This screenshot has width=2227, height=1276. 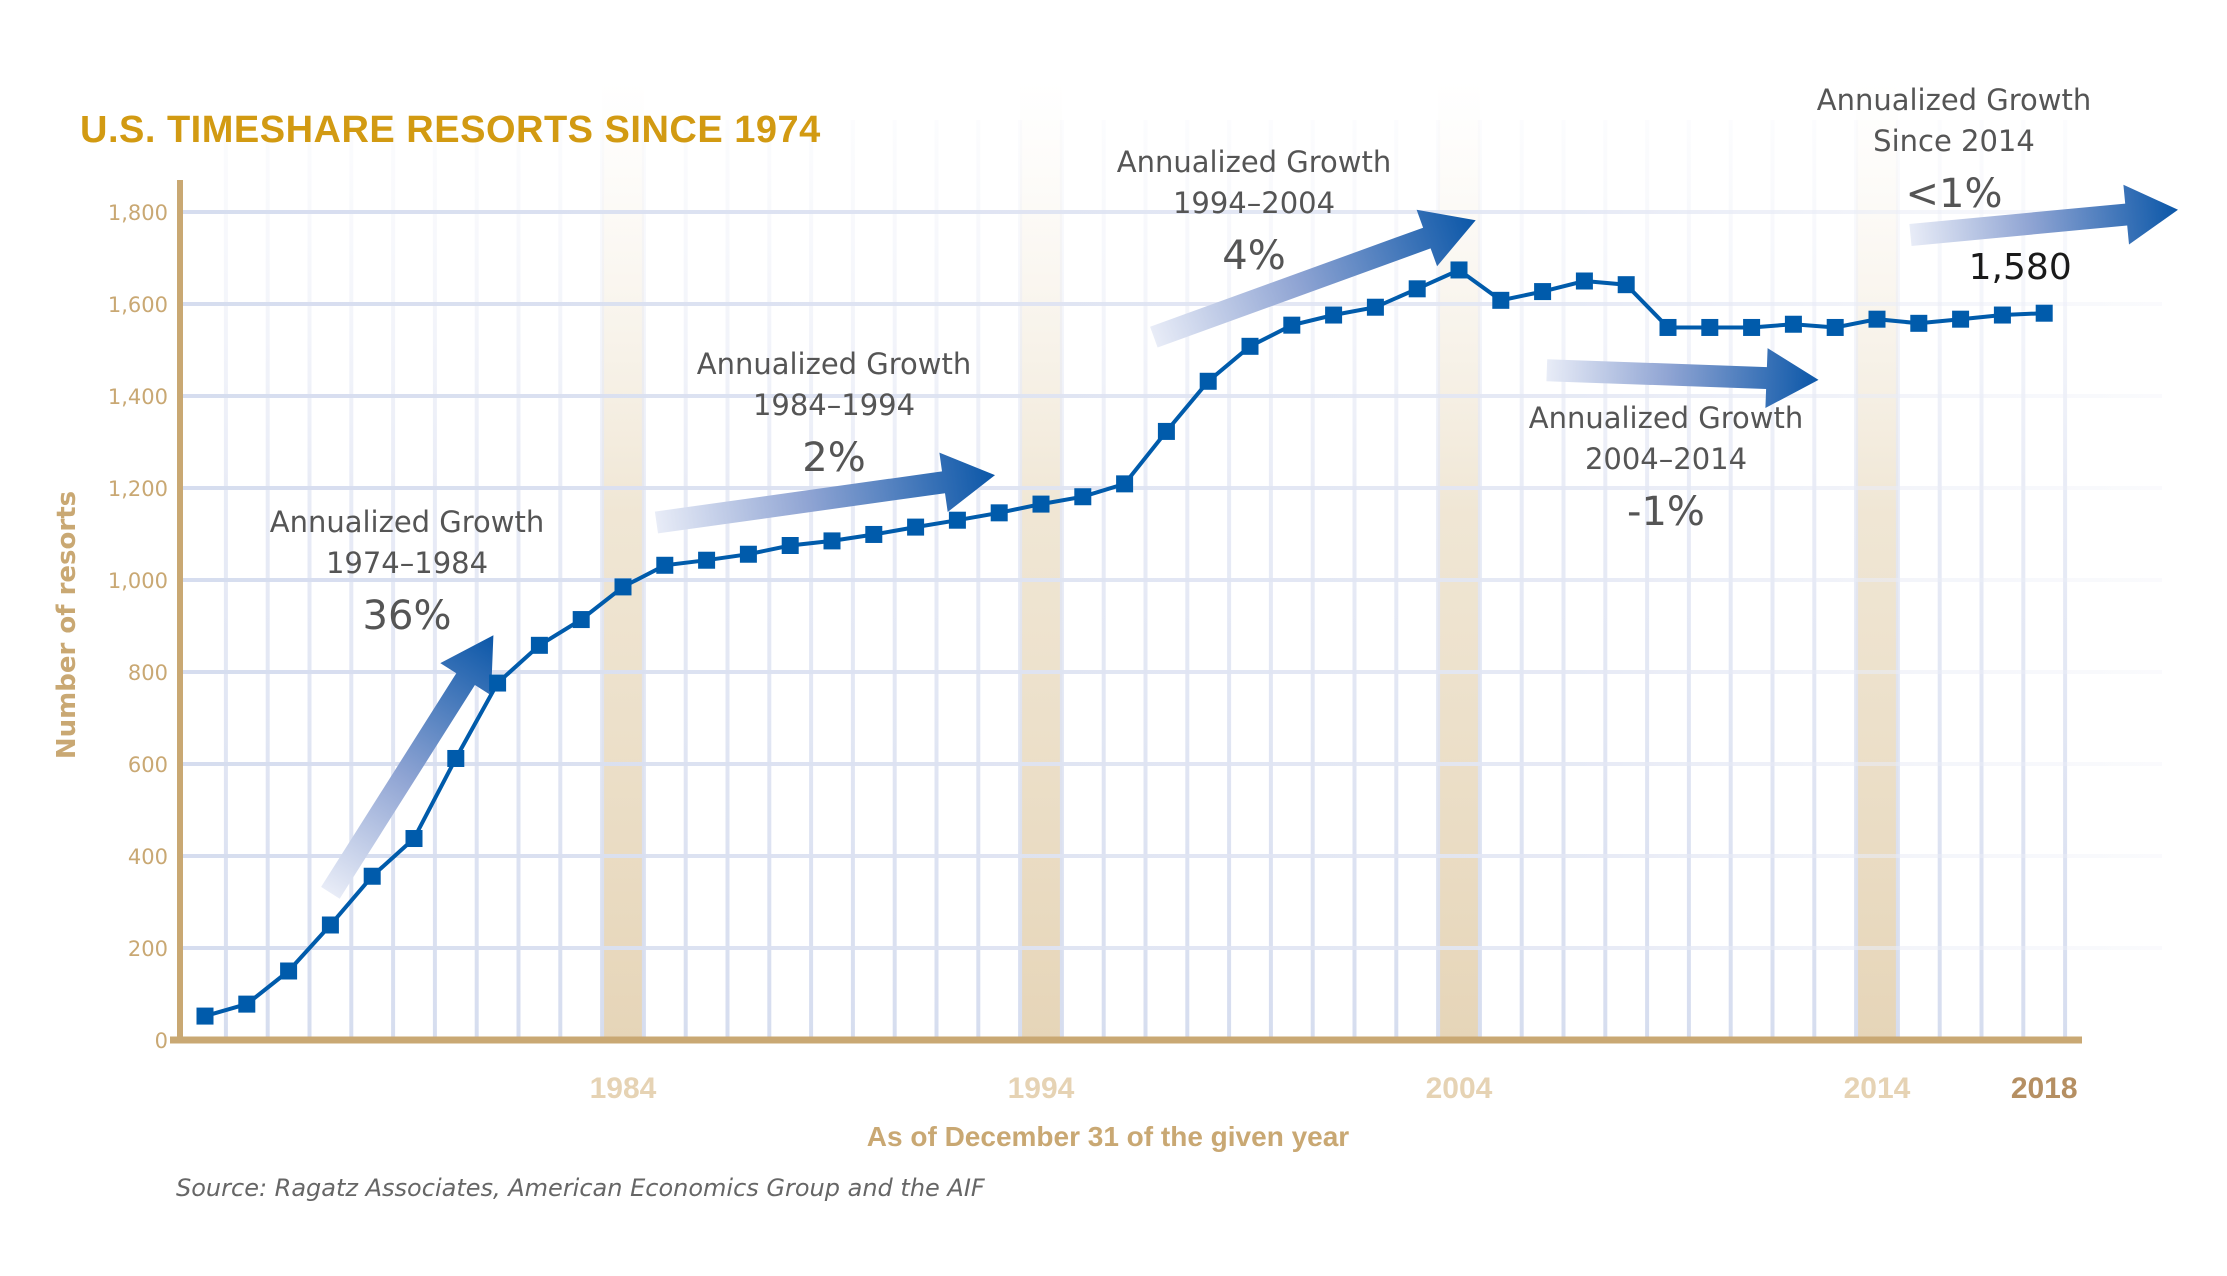 I want to click on annotation-1: Annualized Growth 1974–1984 36%, so click(x=407, y=572).